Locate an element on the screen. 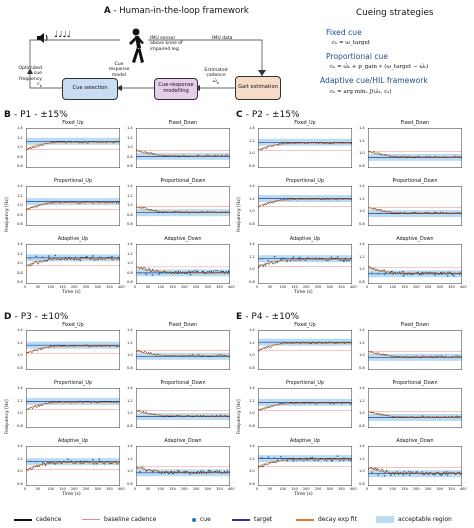 Image resolution: width=474 pixels, height=528 pixels. ck-symbol: ck is located at coordinates (25, 85).